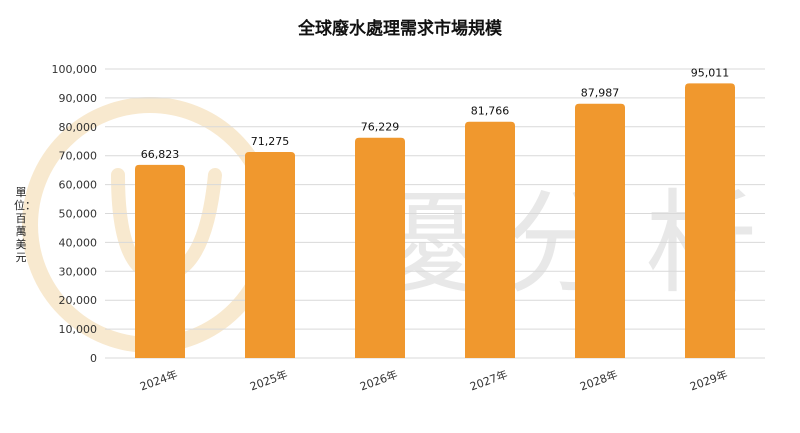 The image size is (800, 433). I want to click on y-tick-label: 0, so click(93, 358).